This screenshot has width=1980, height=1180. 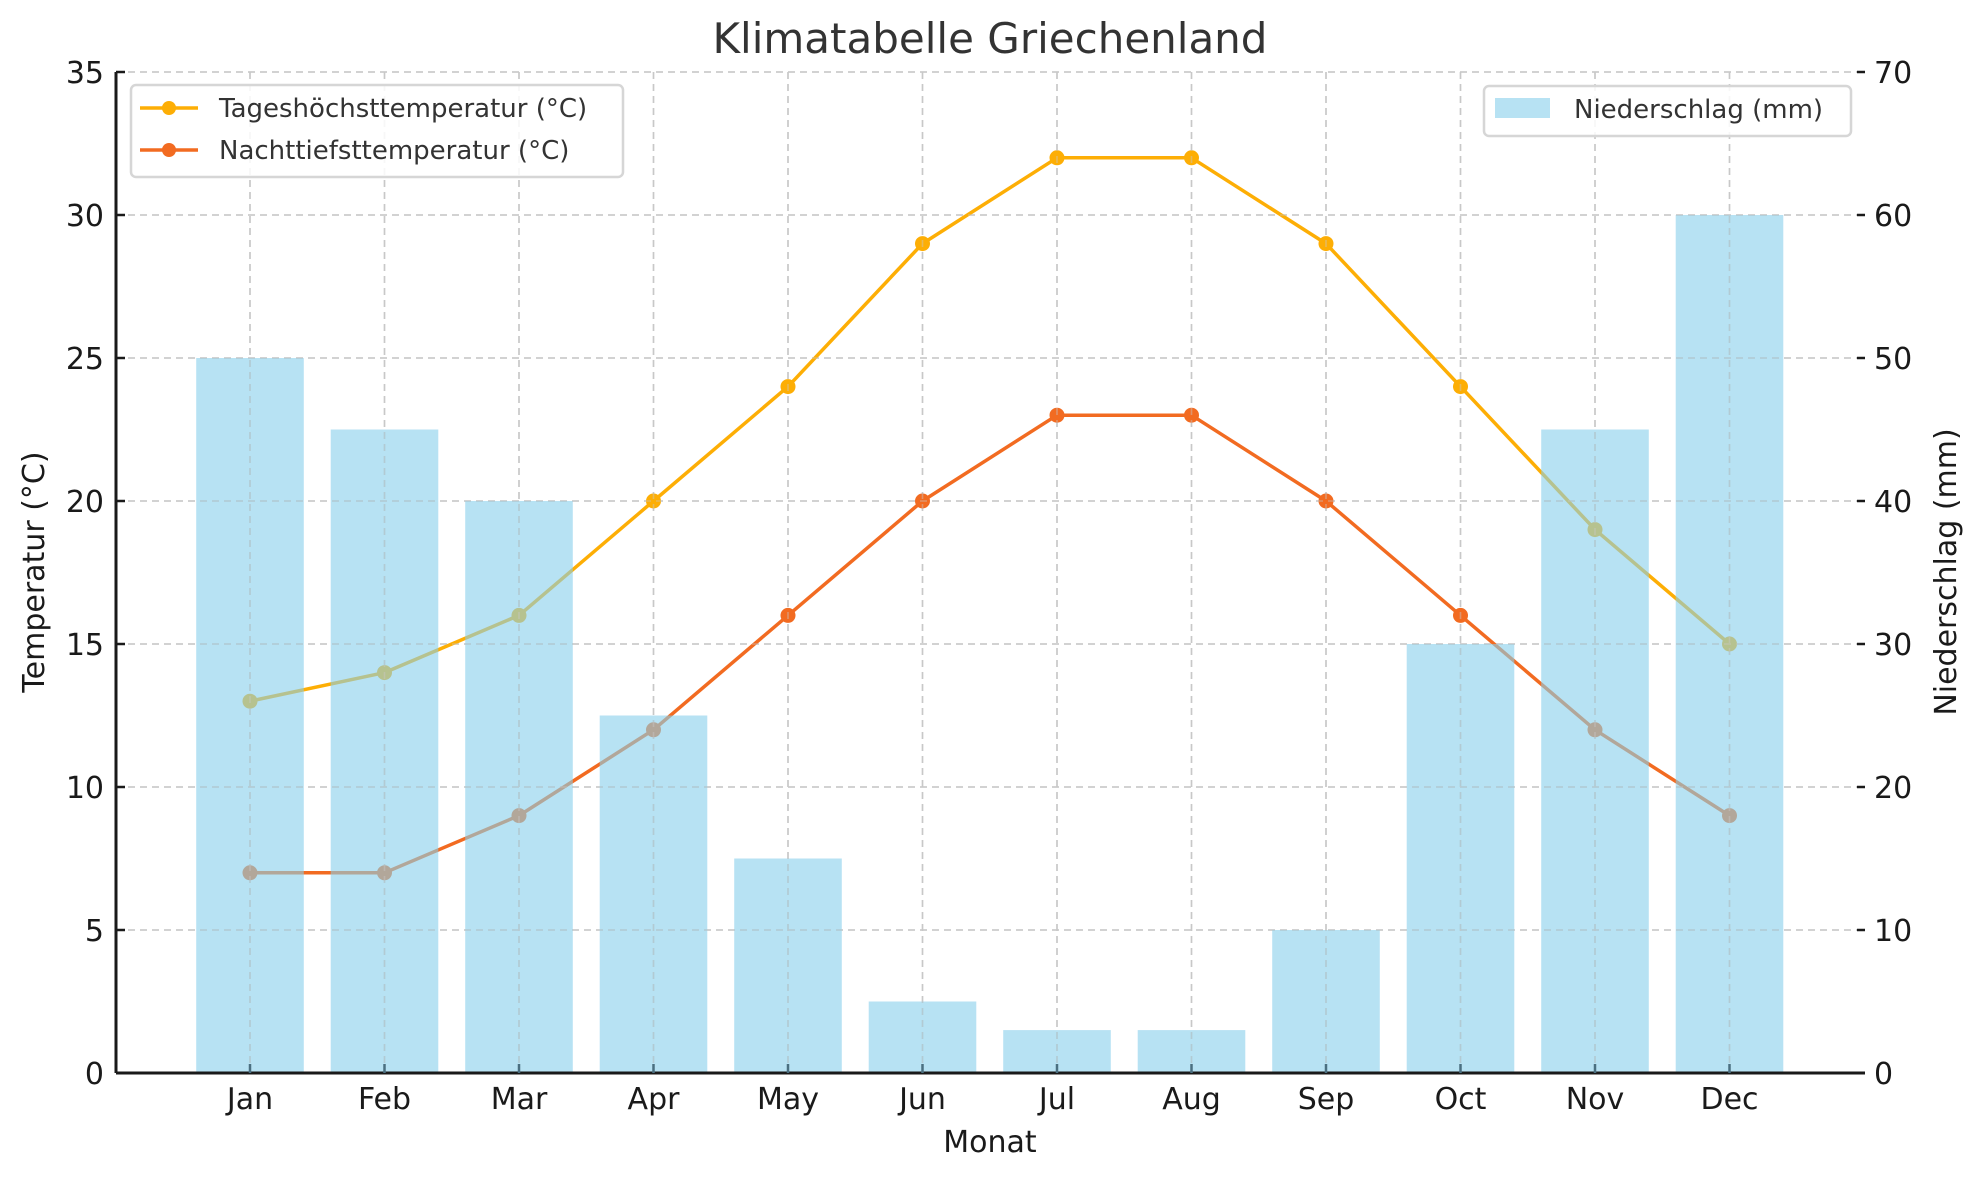 I want to click on y-tick-label-right: 60, so click(x=1893, y=216).